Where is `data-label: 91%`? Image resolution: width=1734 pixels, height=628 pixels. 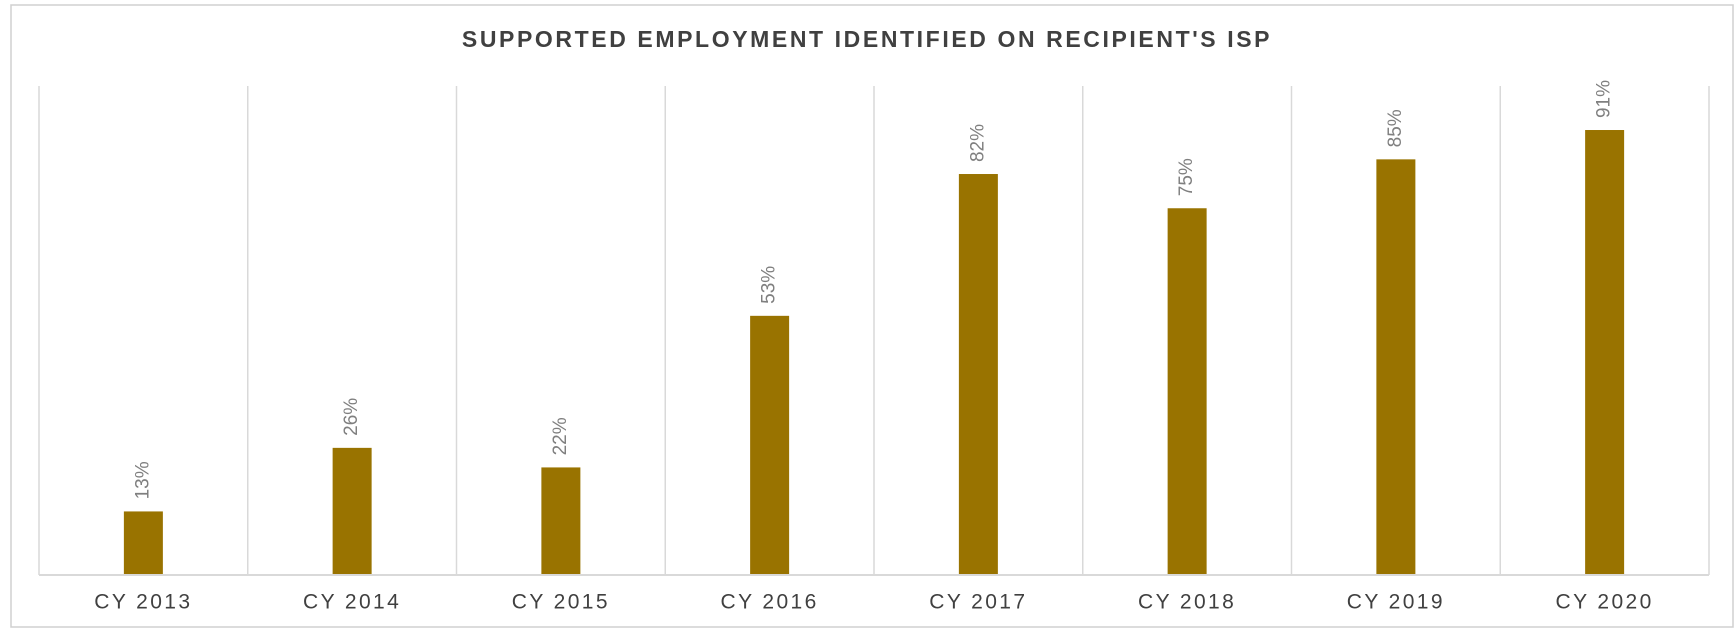 data-label: 91% is located at coordinates (1604, 99).